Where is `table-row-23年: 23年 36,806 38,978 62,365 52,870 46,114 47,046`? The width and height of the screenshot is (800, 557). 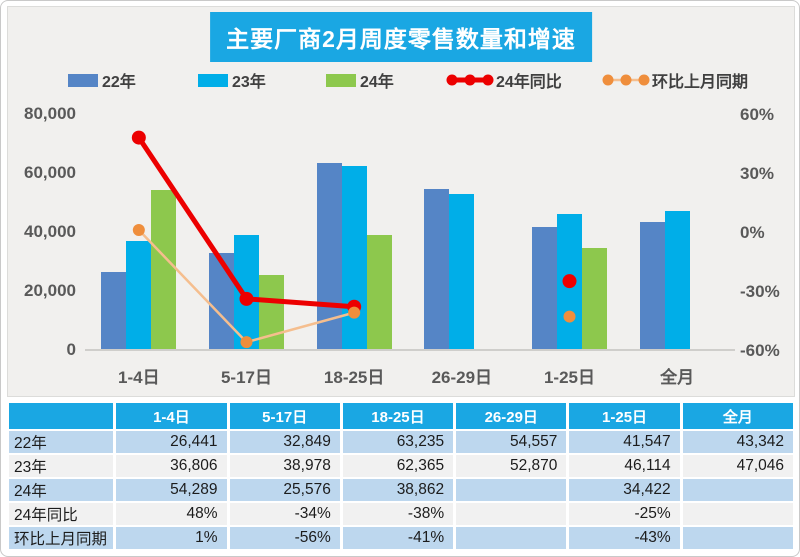
table-row-23年: 23年 36,806 38,978 62,365 52,870 46,114 47,046 is located at coordinates (401, 466).